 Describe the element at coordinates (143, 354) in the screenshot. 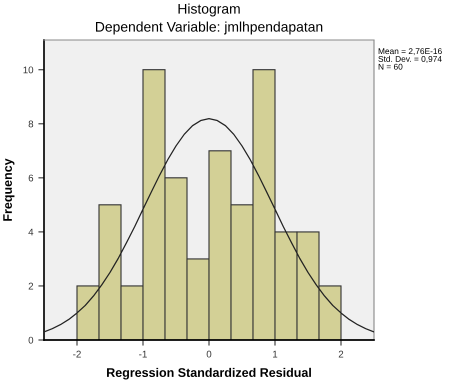

I see `x-tick-label: -1` at that location.